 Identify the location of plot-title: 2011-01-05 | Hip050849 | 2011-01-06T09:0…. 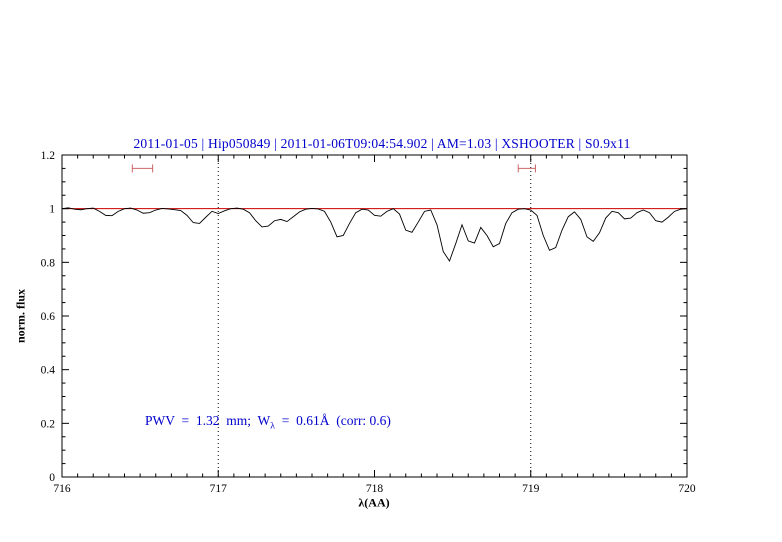
(382, 143).